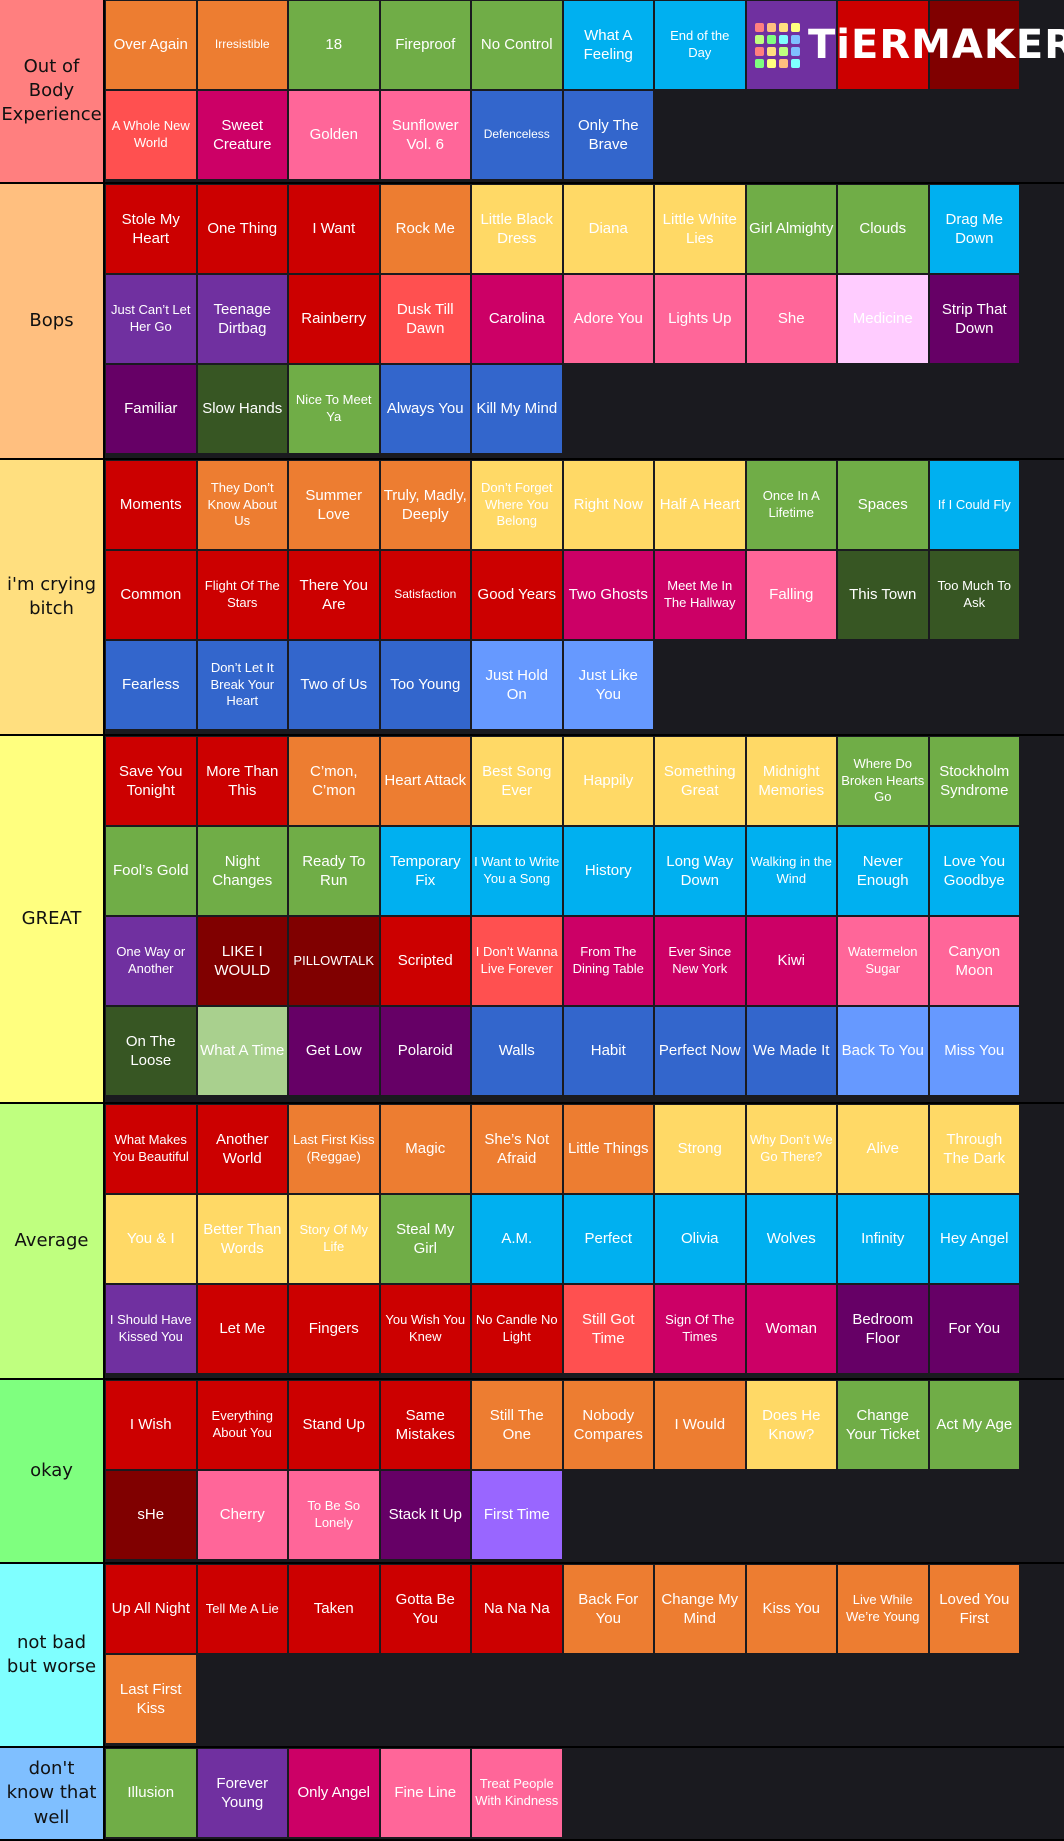 This screenshot has width=1064, height=1841. What do you see at coordinates (242, 961) in the screenshot?
I see `tier-item: LIKE I WOULD` at bounding box center [242, 961].